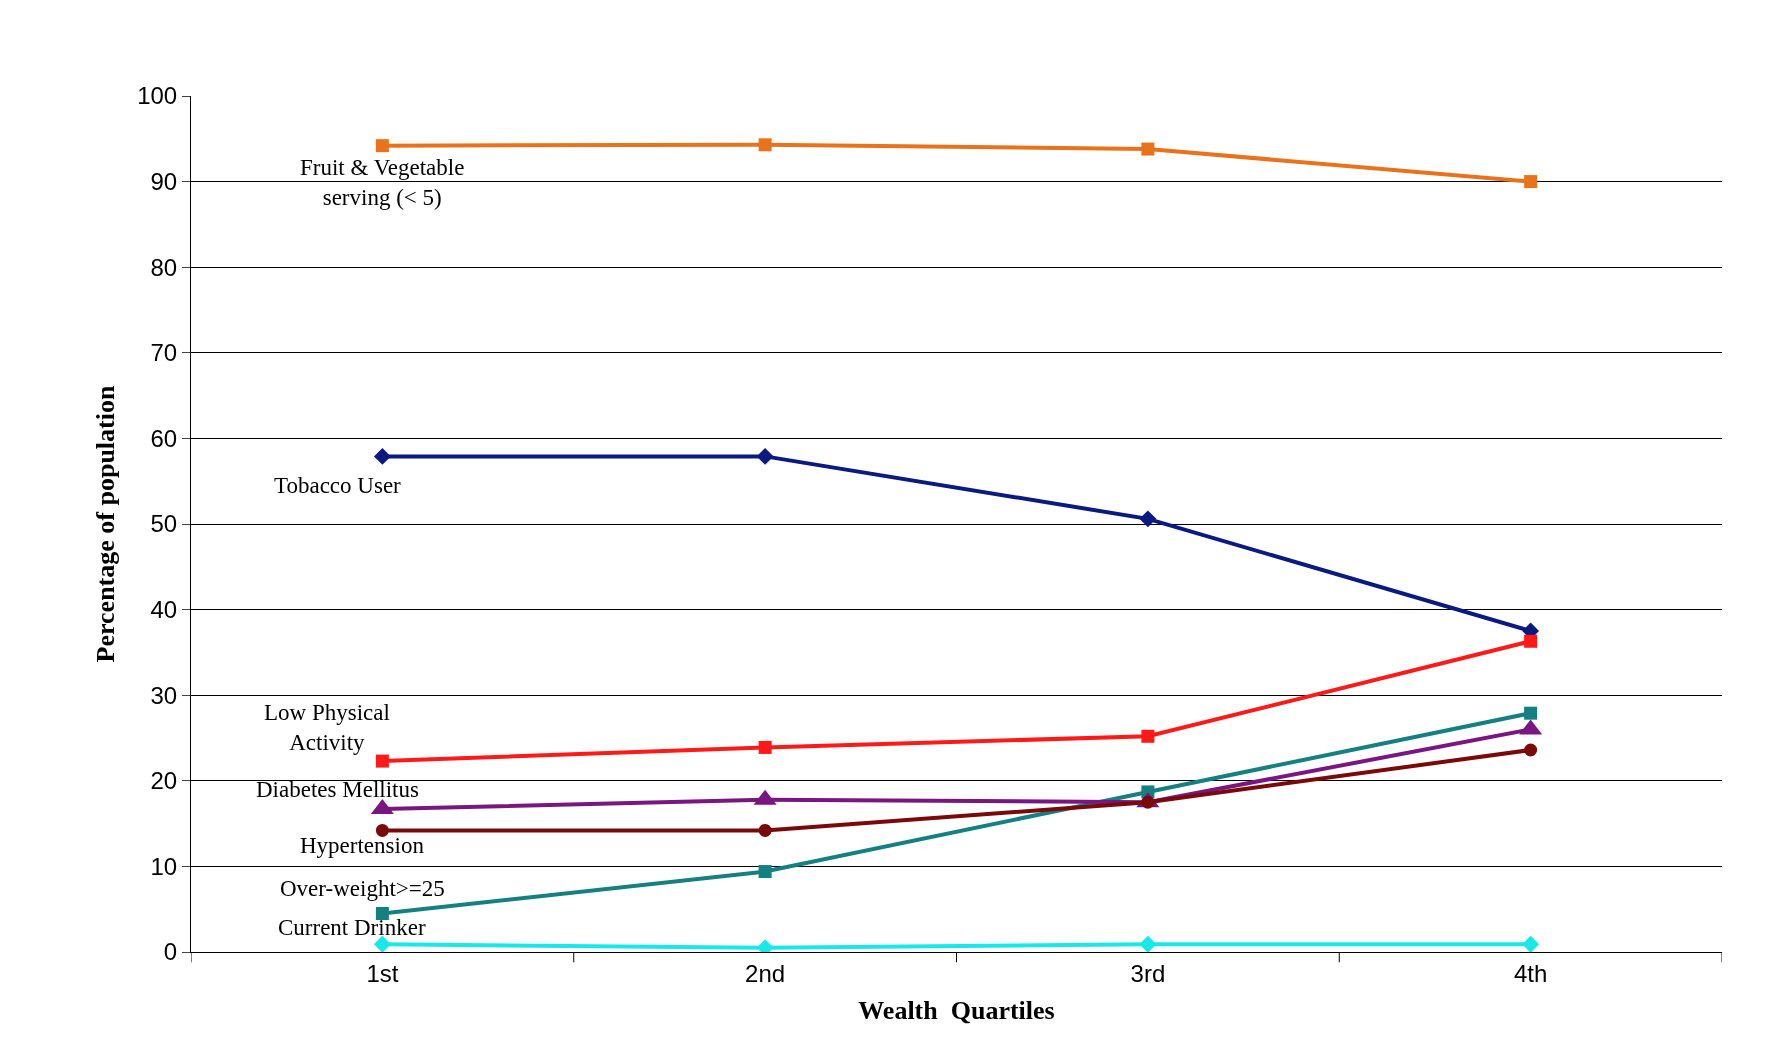 This screenshot has width=1781, height=1058. Describe the element at coordinates (170, 952) in the screenshot. I see `y-tick-label: 0` at that location.